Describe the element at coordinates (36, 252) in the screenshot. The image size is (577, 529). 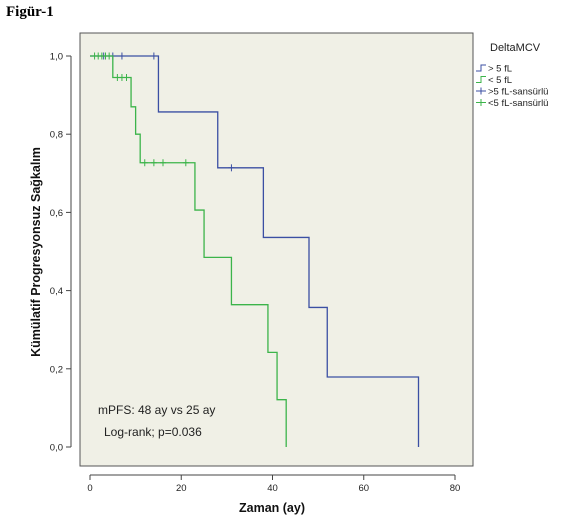
I see `y-axis-label: Kümülatif Progresyonsuz Sağkalım` at that location.